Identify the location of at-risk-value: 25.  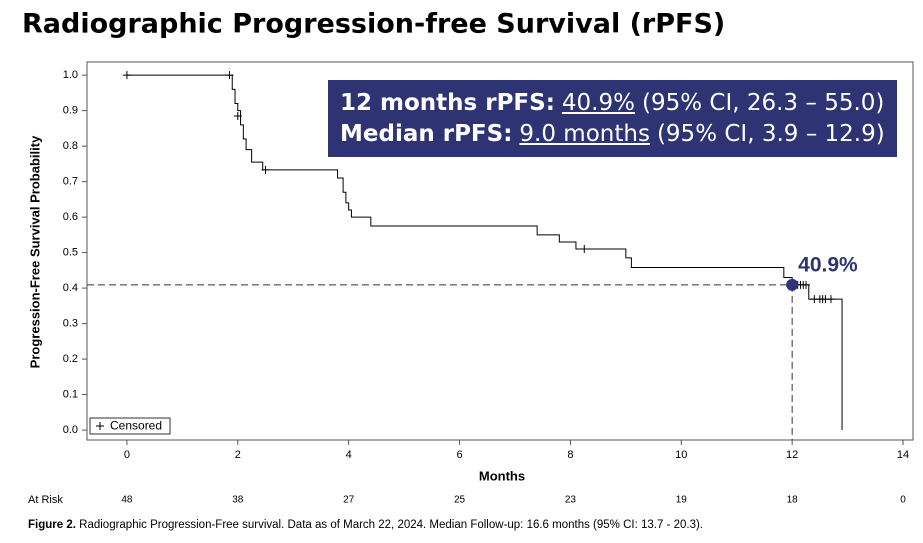
(460, 500).